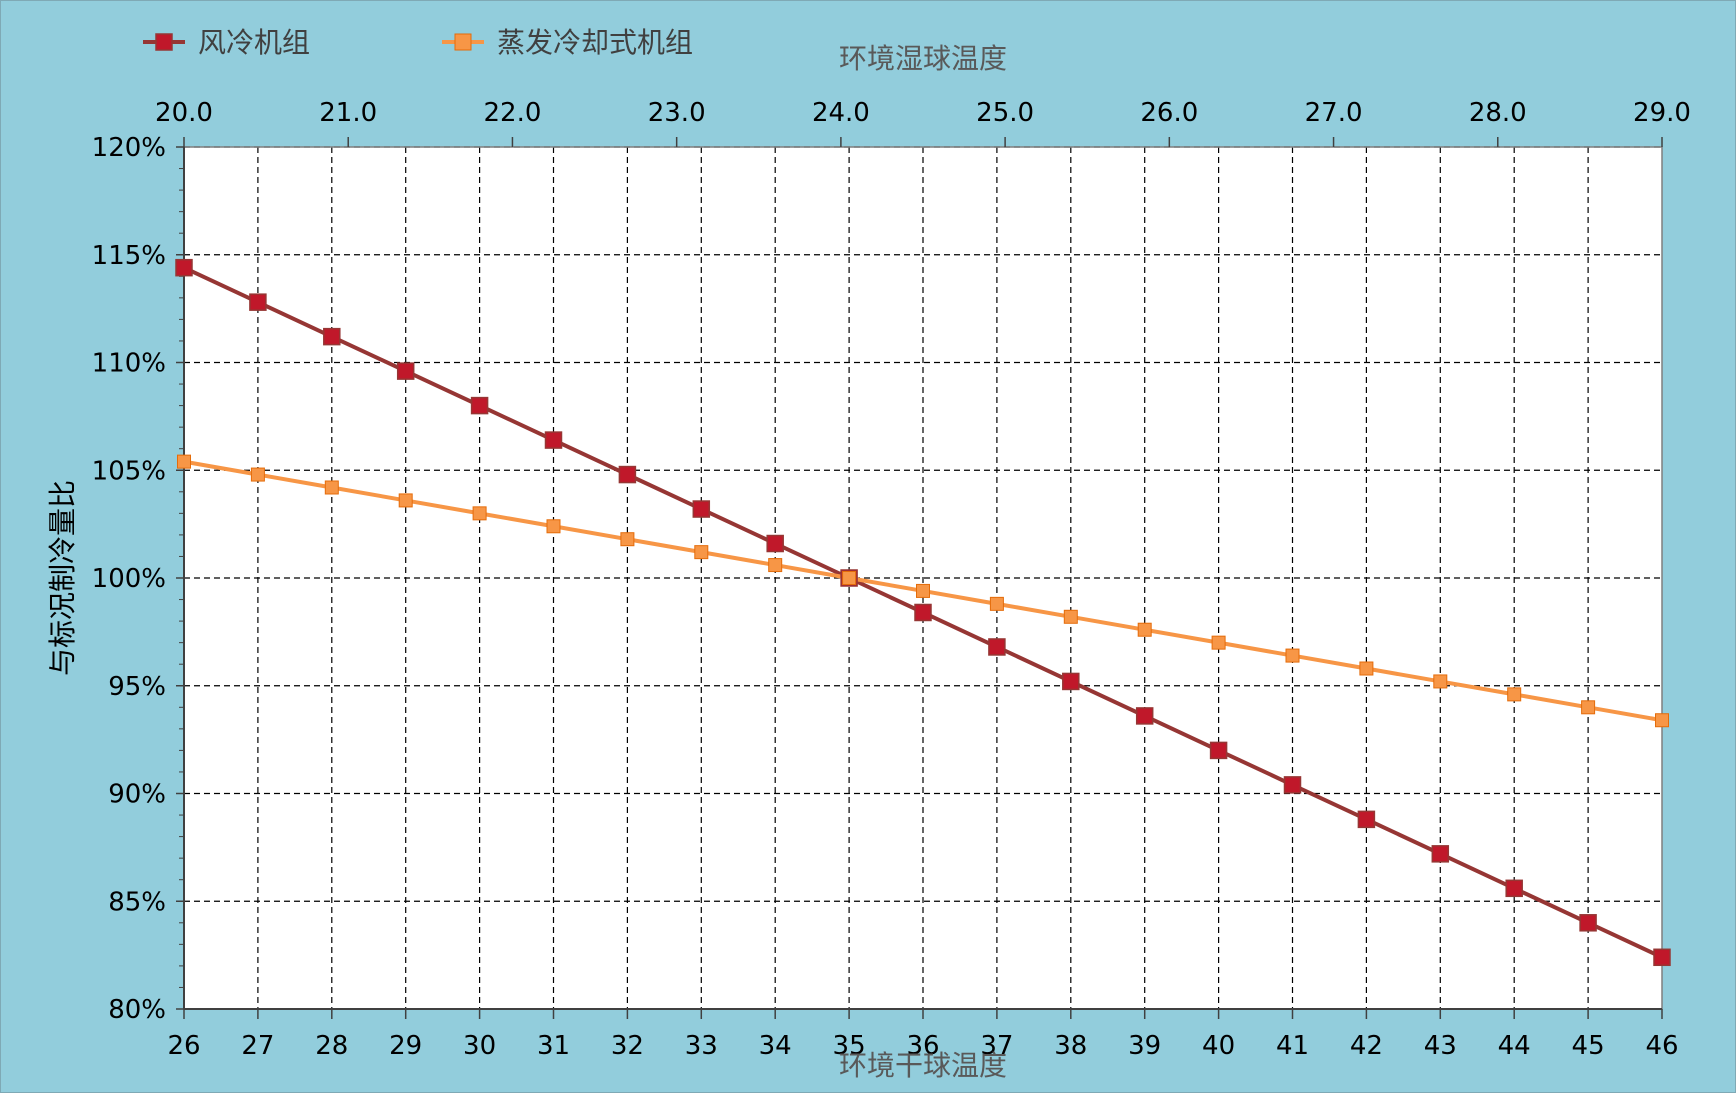  I want to click on y-tick-label: 115%, so click(129, 256).